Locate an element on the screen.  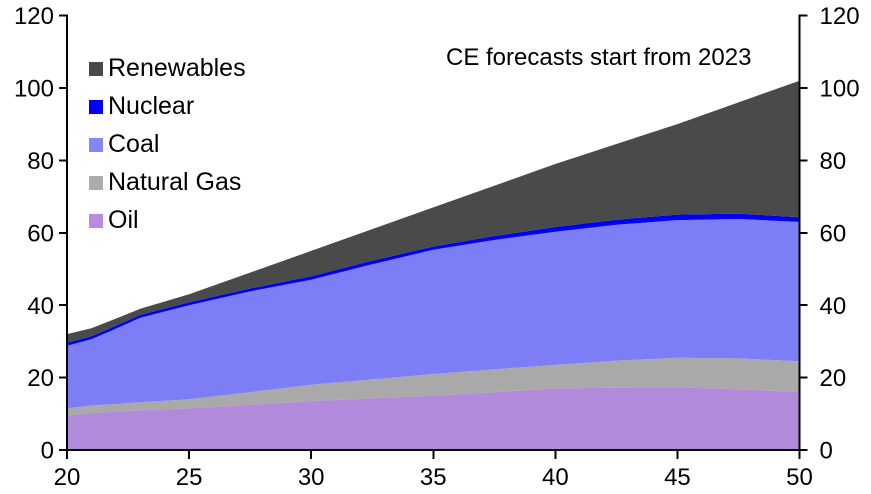
legend-label-coal: Coal is located at coordinates (134, 144).